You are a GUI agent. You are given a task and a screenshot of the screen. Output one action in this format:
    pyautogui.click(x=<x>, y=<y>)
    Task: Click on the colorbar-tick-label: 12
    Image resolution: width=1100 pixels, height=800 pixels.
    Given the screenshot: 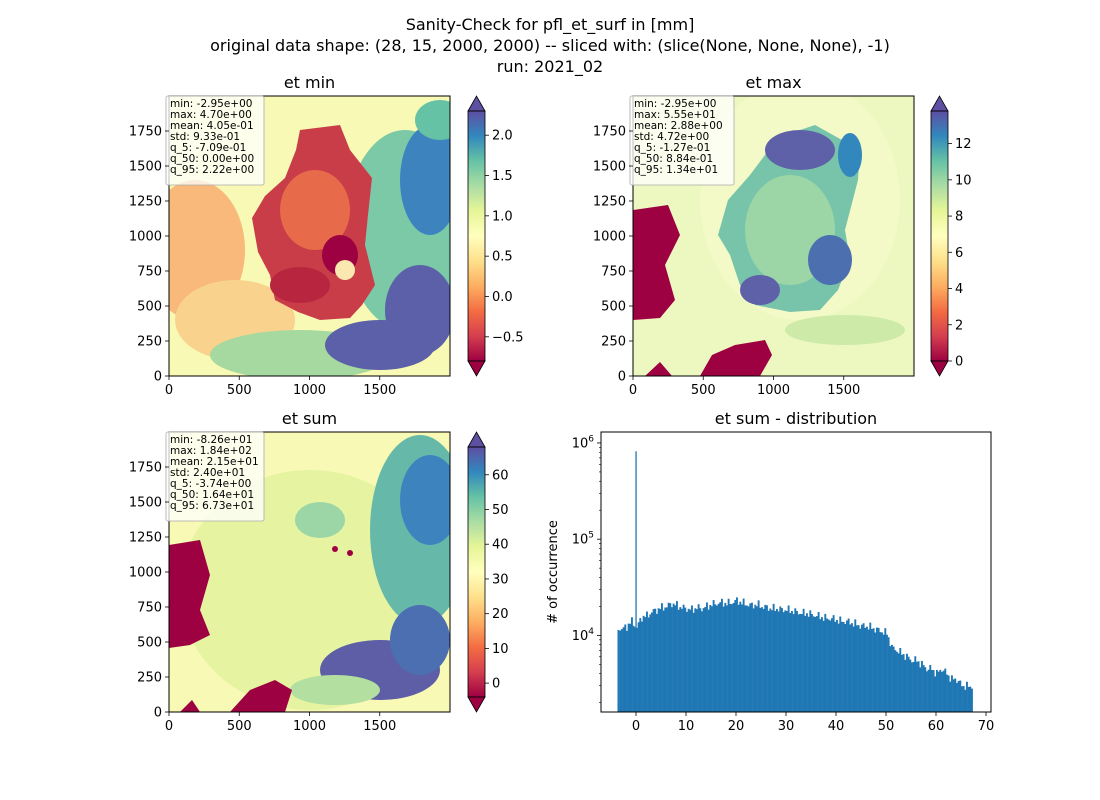 What is the action you would take?
    pyautogui.click(x=963, y=144)
    